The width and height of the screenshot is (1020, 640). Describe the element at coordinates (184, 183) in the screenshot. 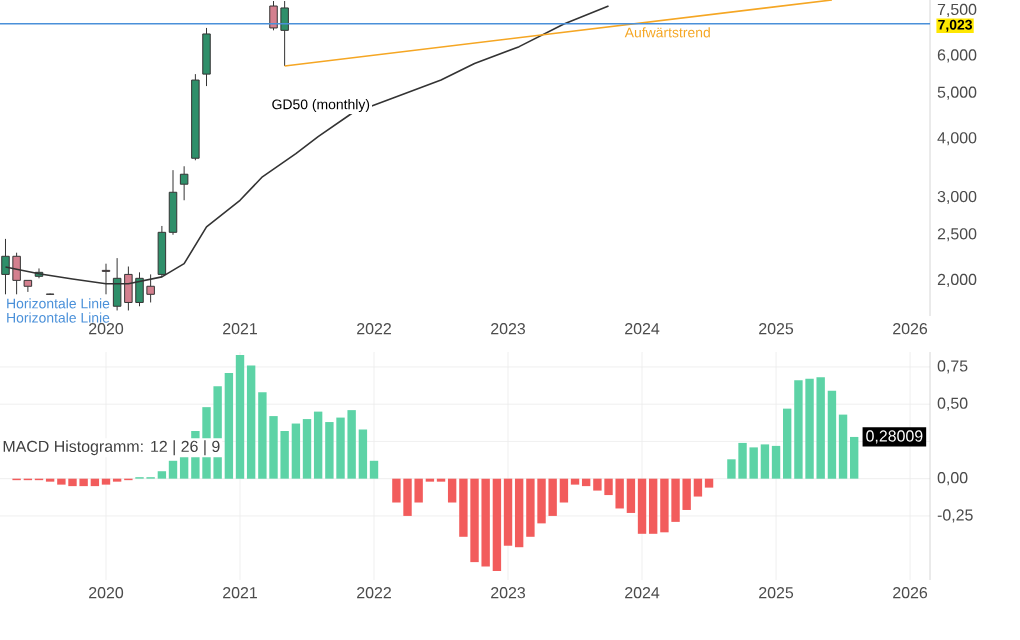

I see `candlestick` at that location.